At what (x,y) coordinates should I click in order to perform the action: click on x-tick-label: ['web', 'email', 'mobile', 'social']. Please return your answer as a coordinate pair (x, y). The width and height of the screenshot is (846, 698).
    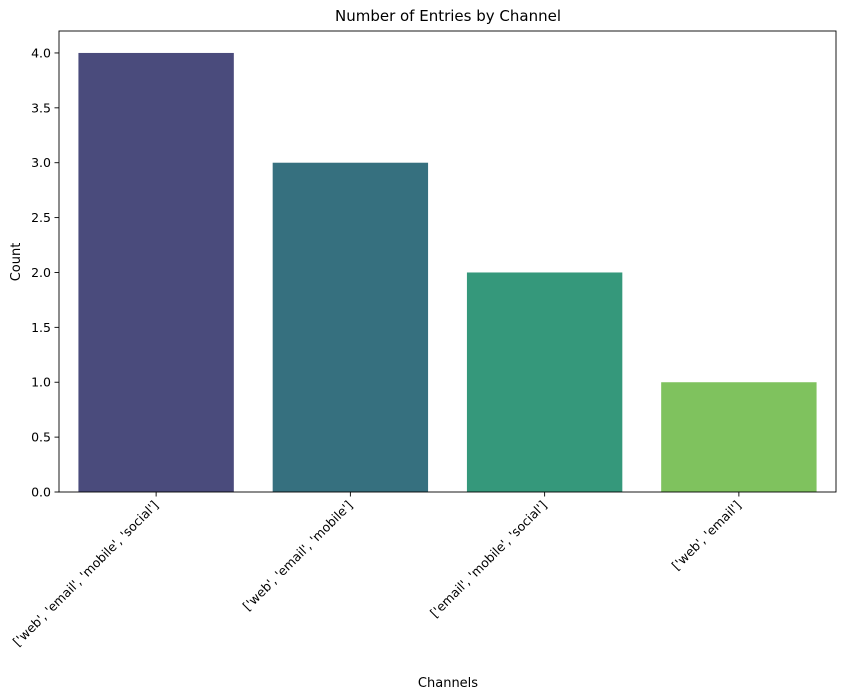
    Looking at the image, I should click on (86, 574).